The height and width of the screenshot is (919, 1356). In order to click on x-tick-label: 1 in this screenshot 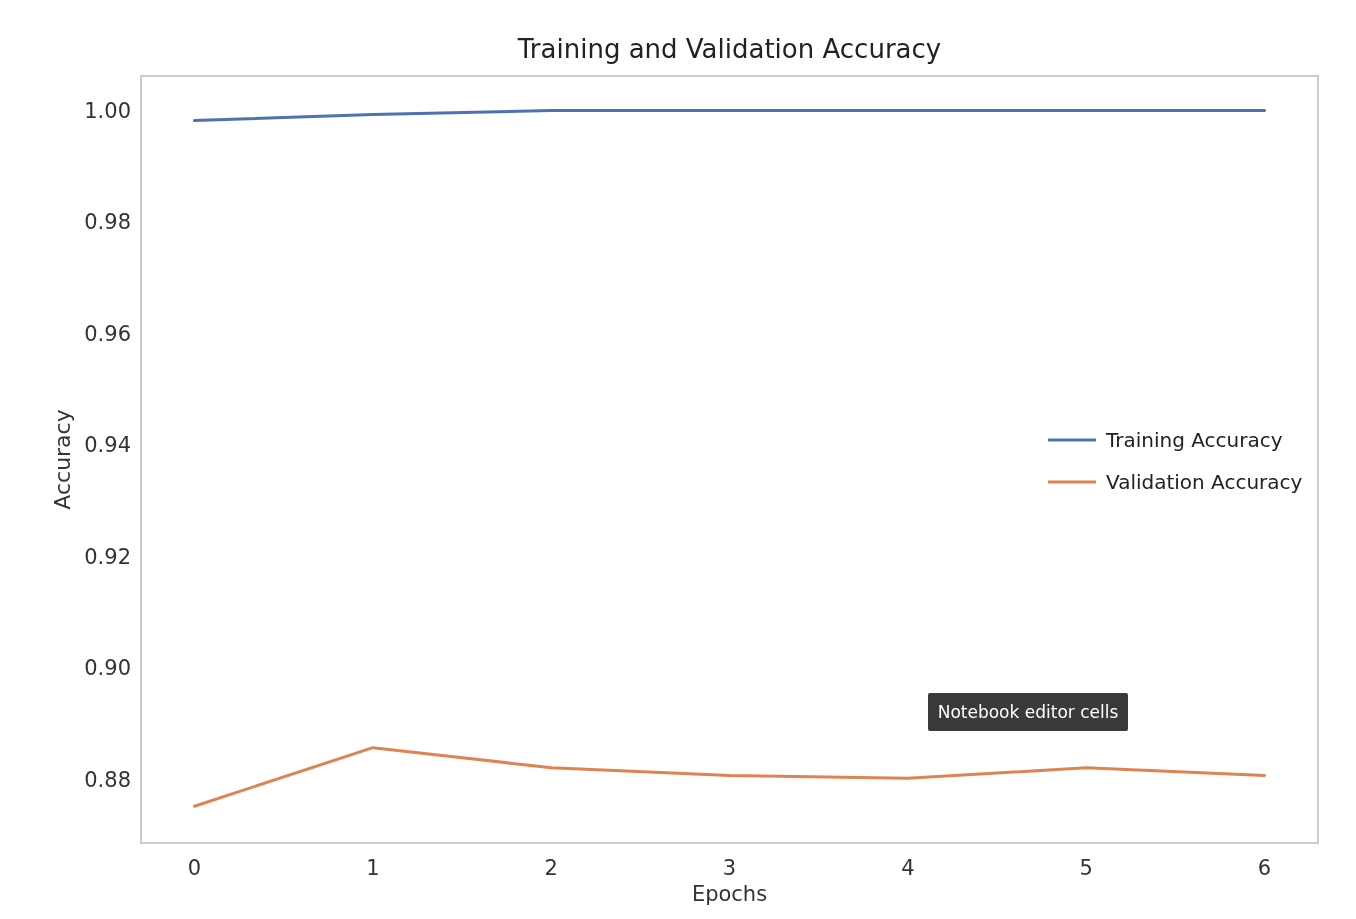, I will do `click(373, 868)`.